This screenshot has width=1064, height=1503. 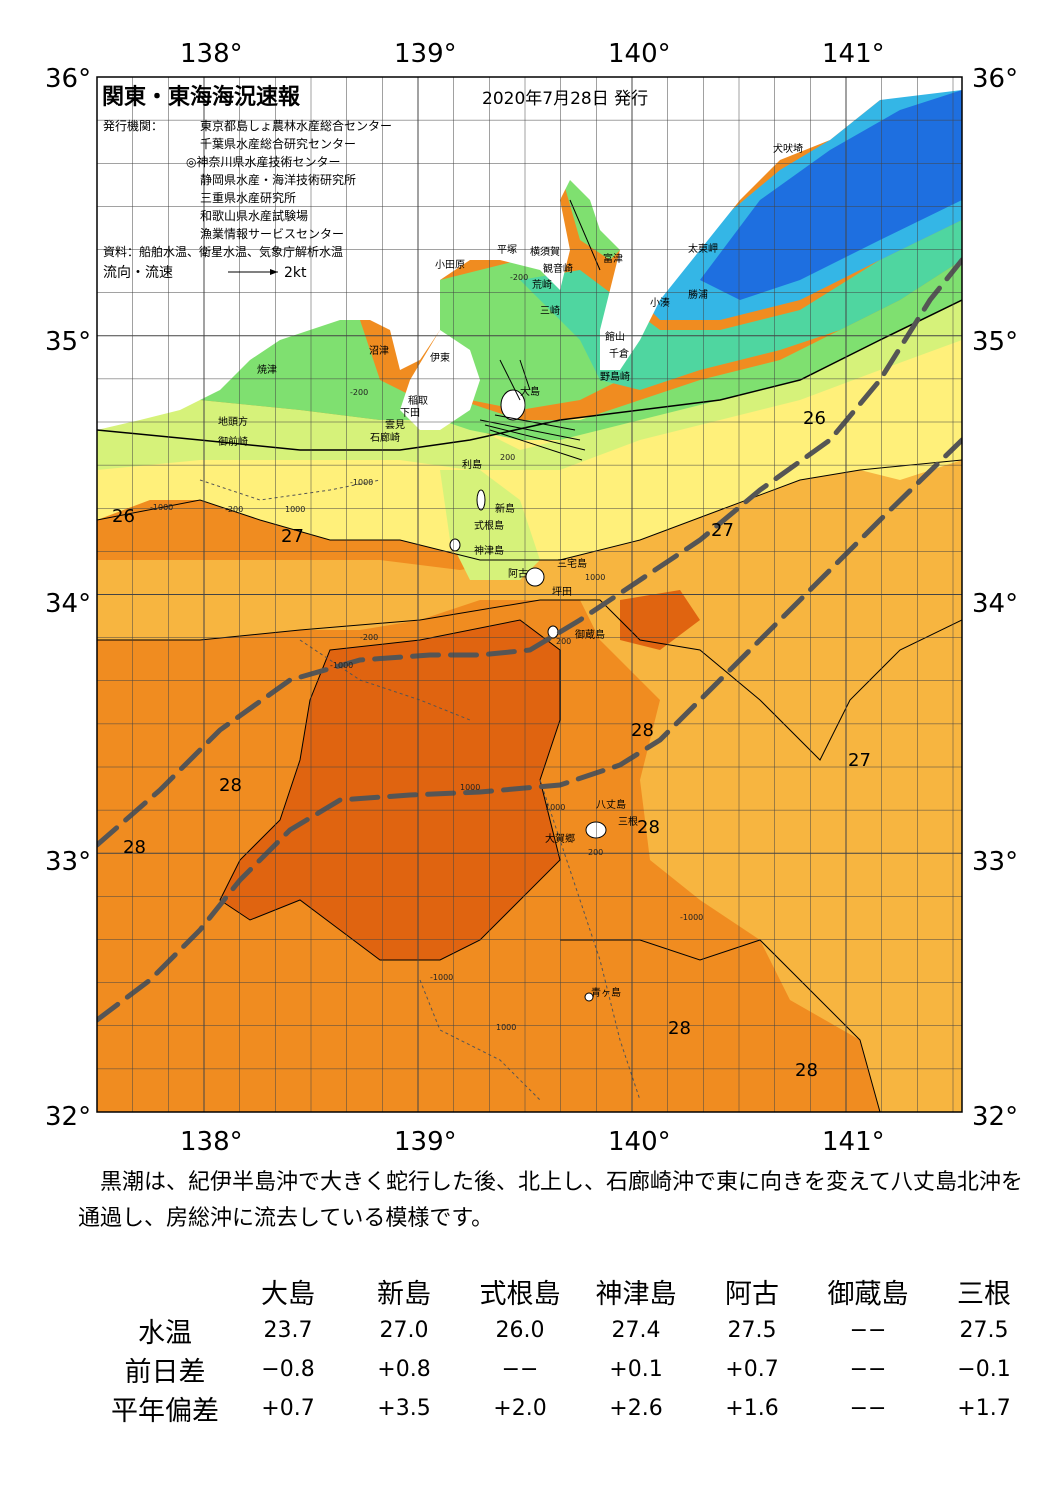 I want to click on kozushima-island, so click(x=455, y=545).